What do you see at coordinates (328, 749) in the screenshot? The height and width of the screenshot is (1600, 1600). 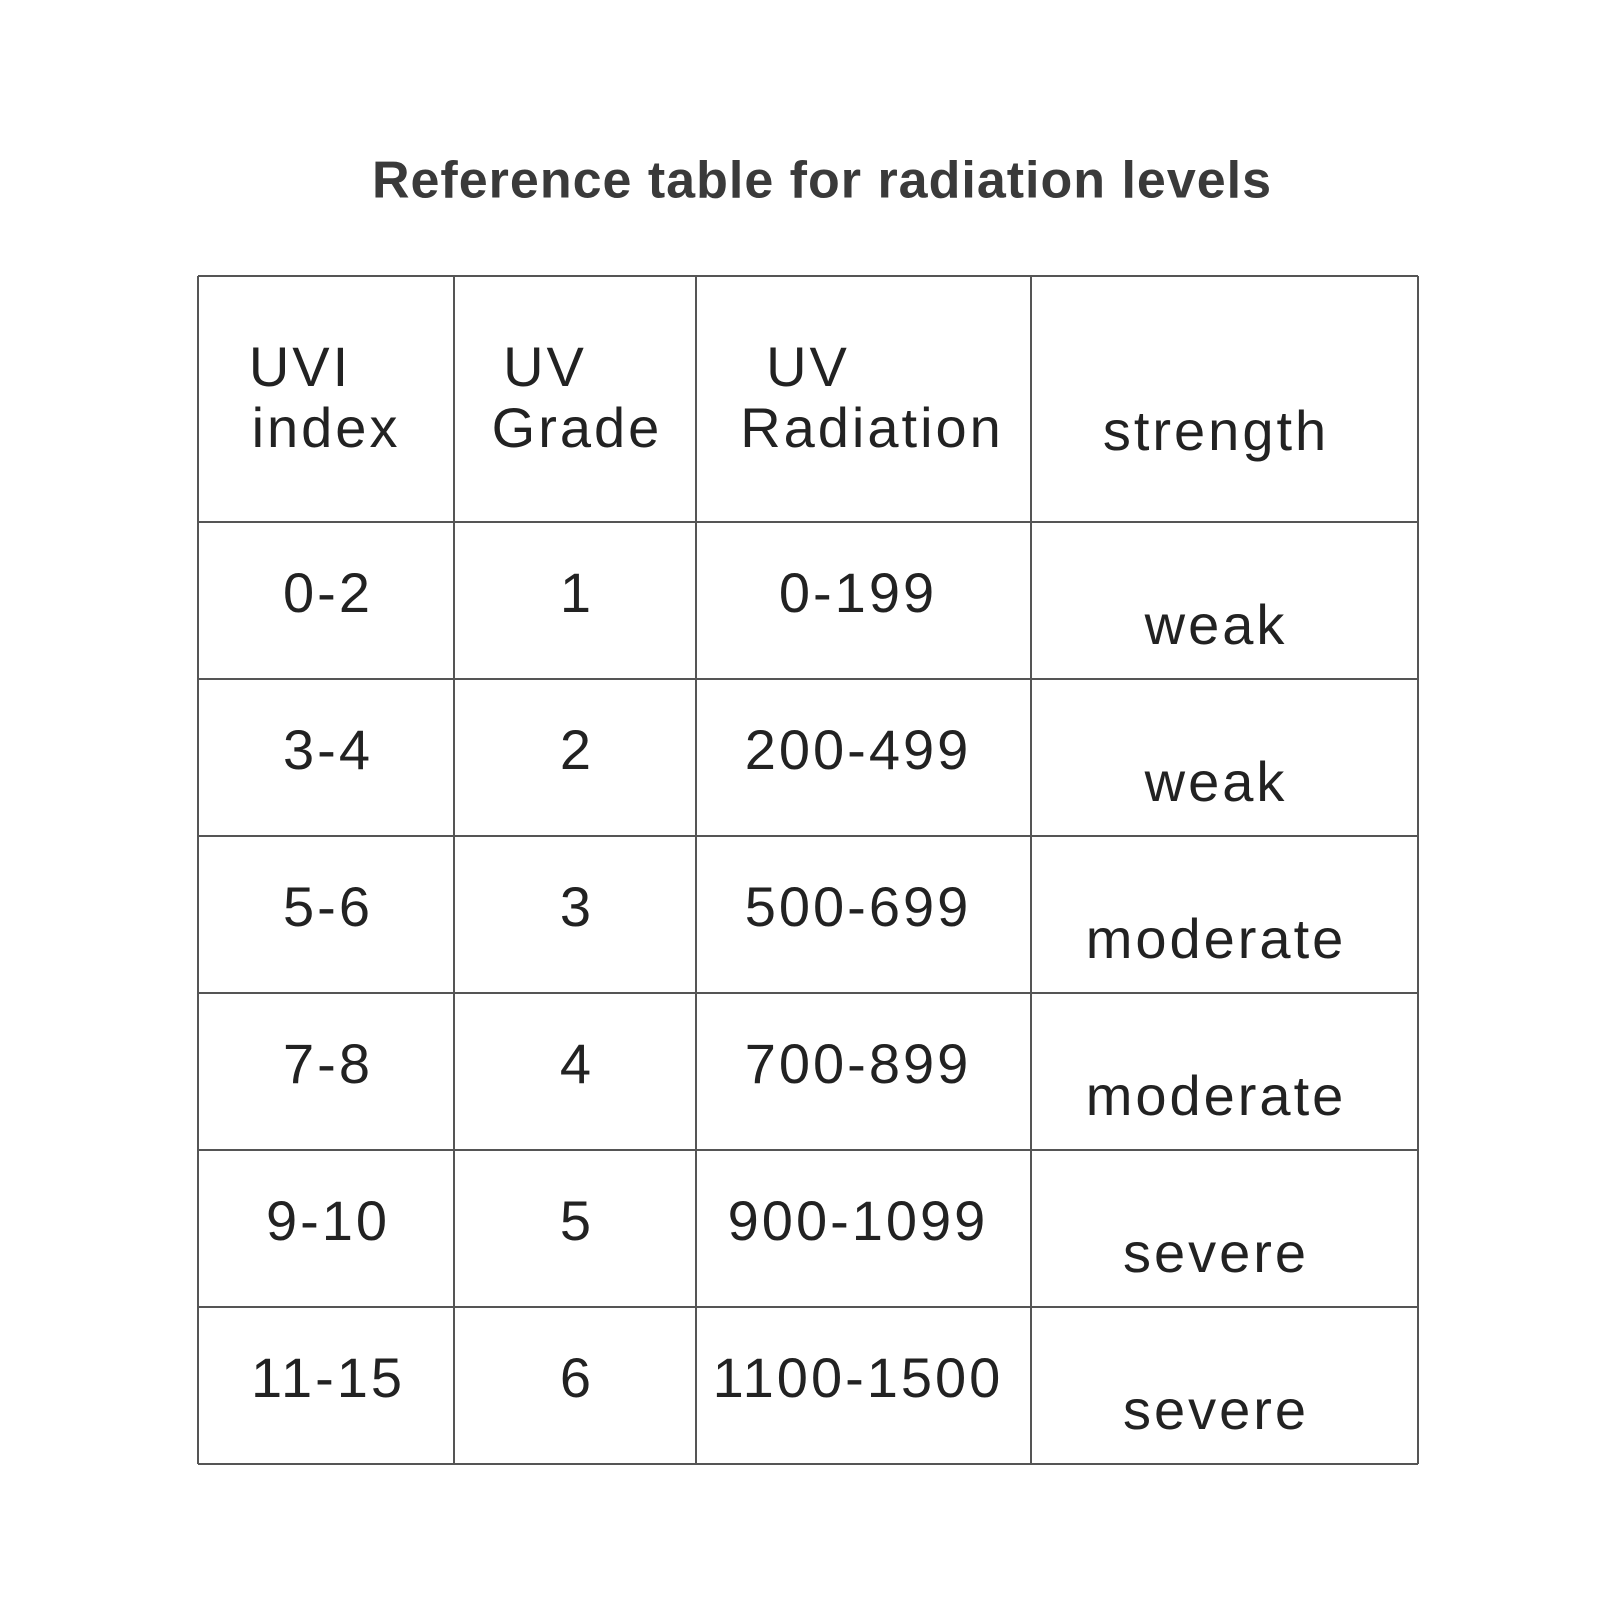 I see `table-cell: 3-4` at bounding box center [328, 749].